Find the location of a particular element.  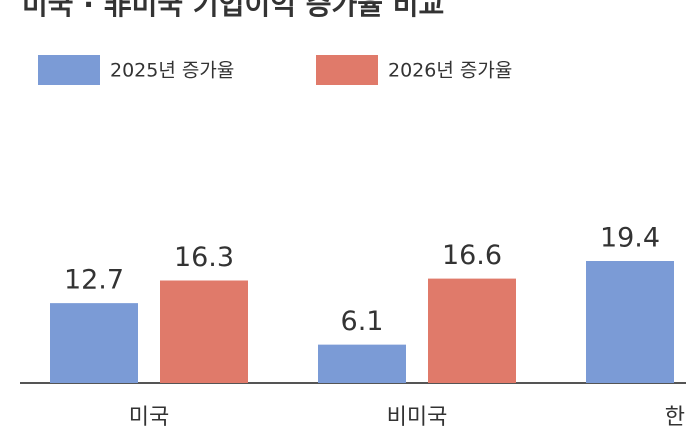

value-label: 6.1 is located at coordinates (362, 321).